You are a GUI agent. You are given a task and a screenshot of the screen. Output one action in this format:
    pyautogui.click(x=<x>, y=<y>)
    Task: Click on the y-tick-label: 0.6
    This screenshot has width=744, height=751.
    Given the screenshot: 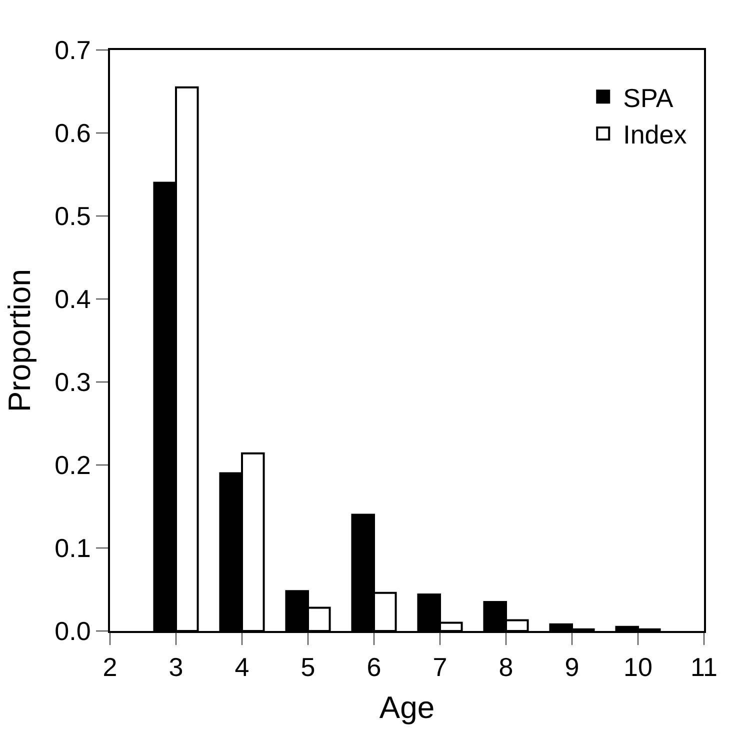 What is the action you would take?
    pyautogui.click(x=72, y=133)
    